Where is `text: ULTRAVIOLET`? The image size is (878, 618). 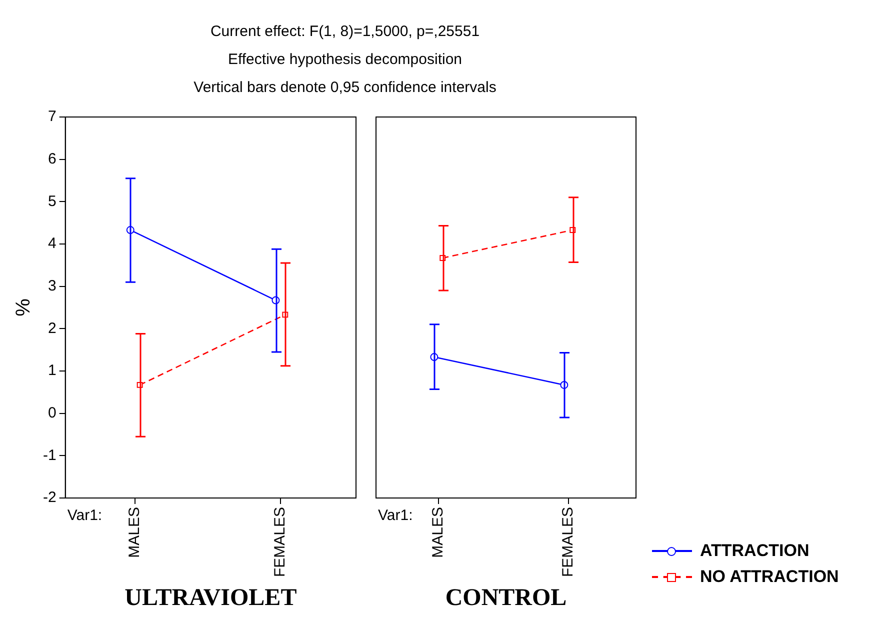
text: ULTRAVIOLET is located at coordinates (210, 598).